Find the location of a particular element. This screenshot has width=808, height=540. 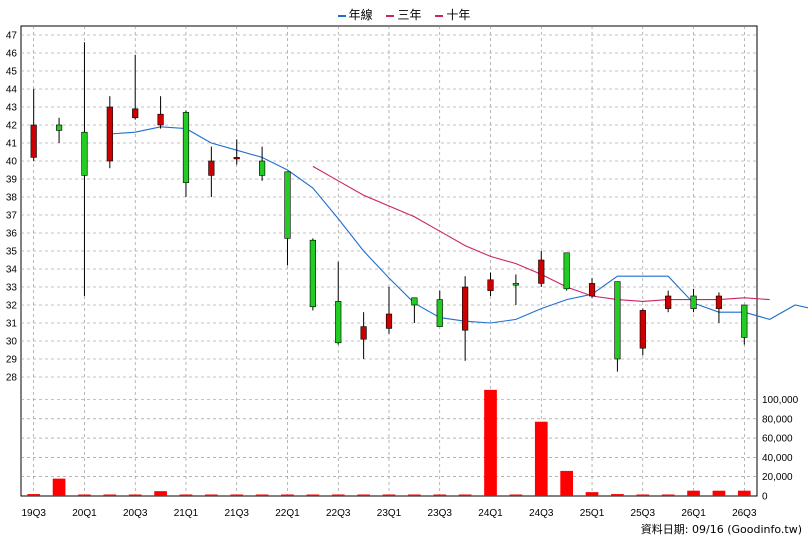

price-tick-label: 44 is located at coordinates (12, 90).